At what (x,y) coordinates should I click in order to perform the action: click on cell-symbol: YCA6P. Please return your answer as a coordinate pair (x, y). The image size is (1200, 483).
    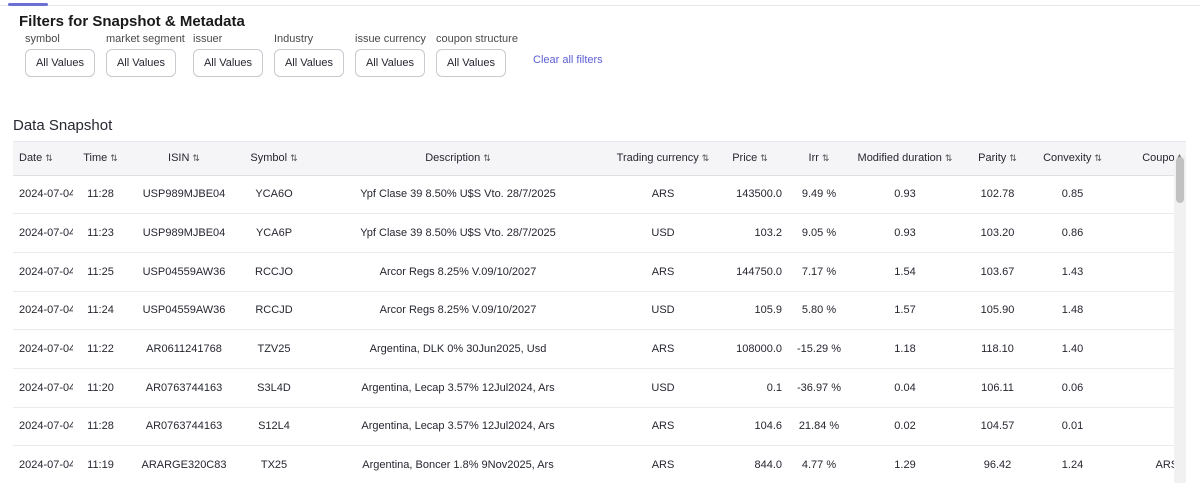
    Looking at the image, I should click on (274, 233).